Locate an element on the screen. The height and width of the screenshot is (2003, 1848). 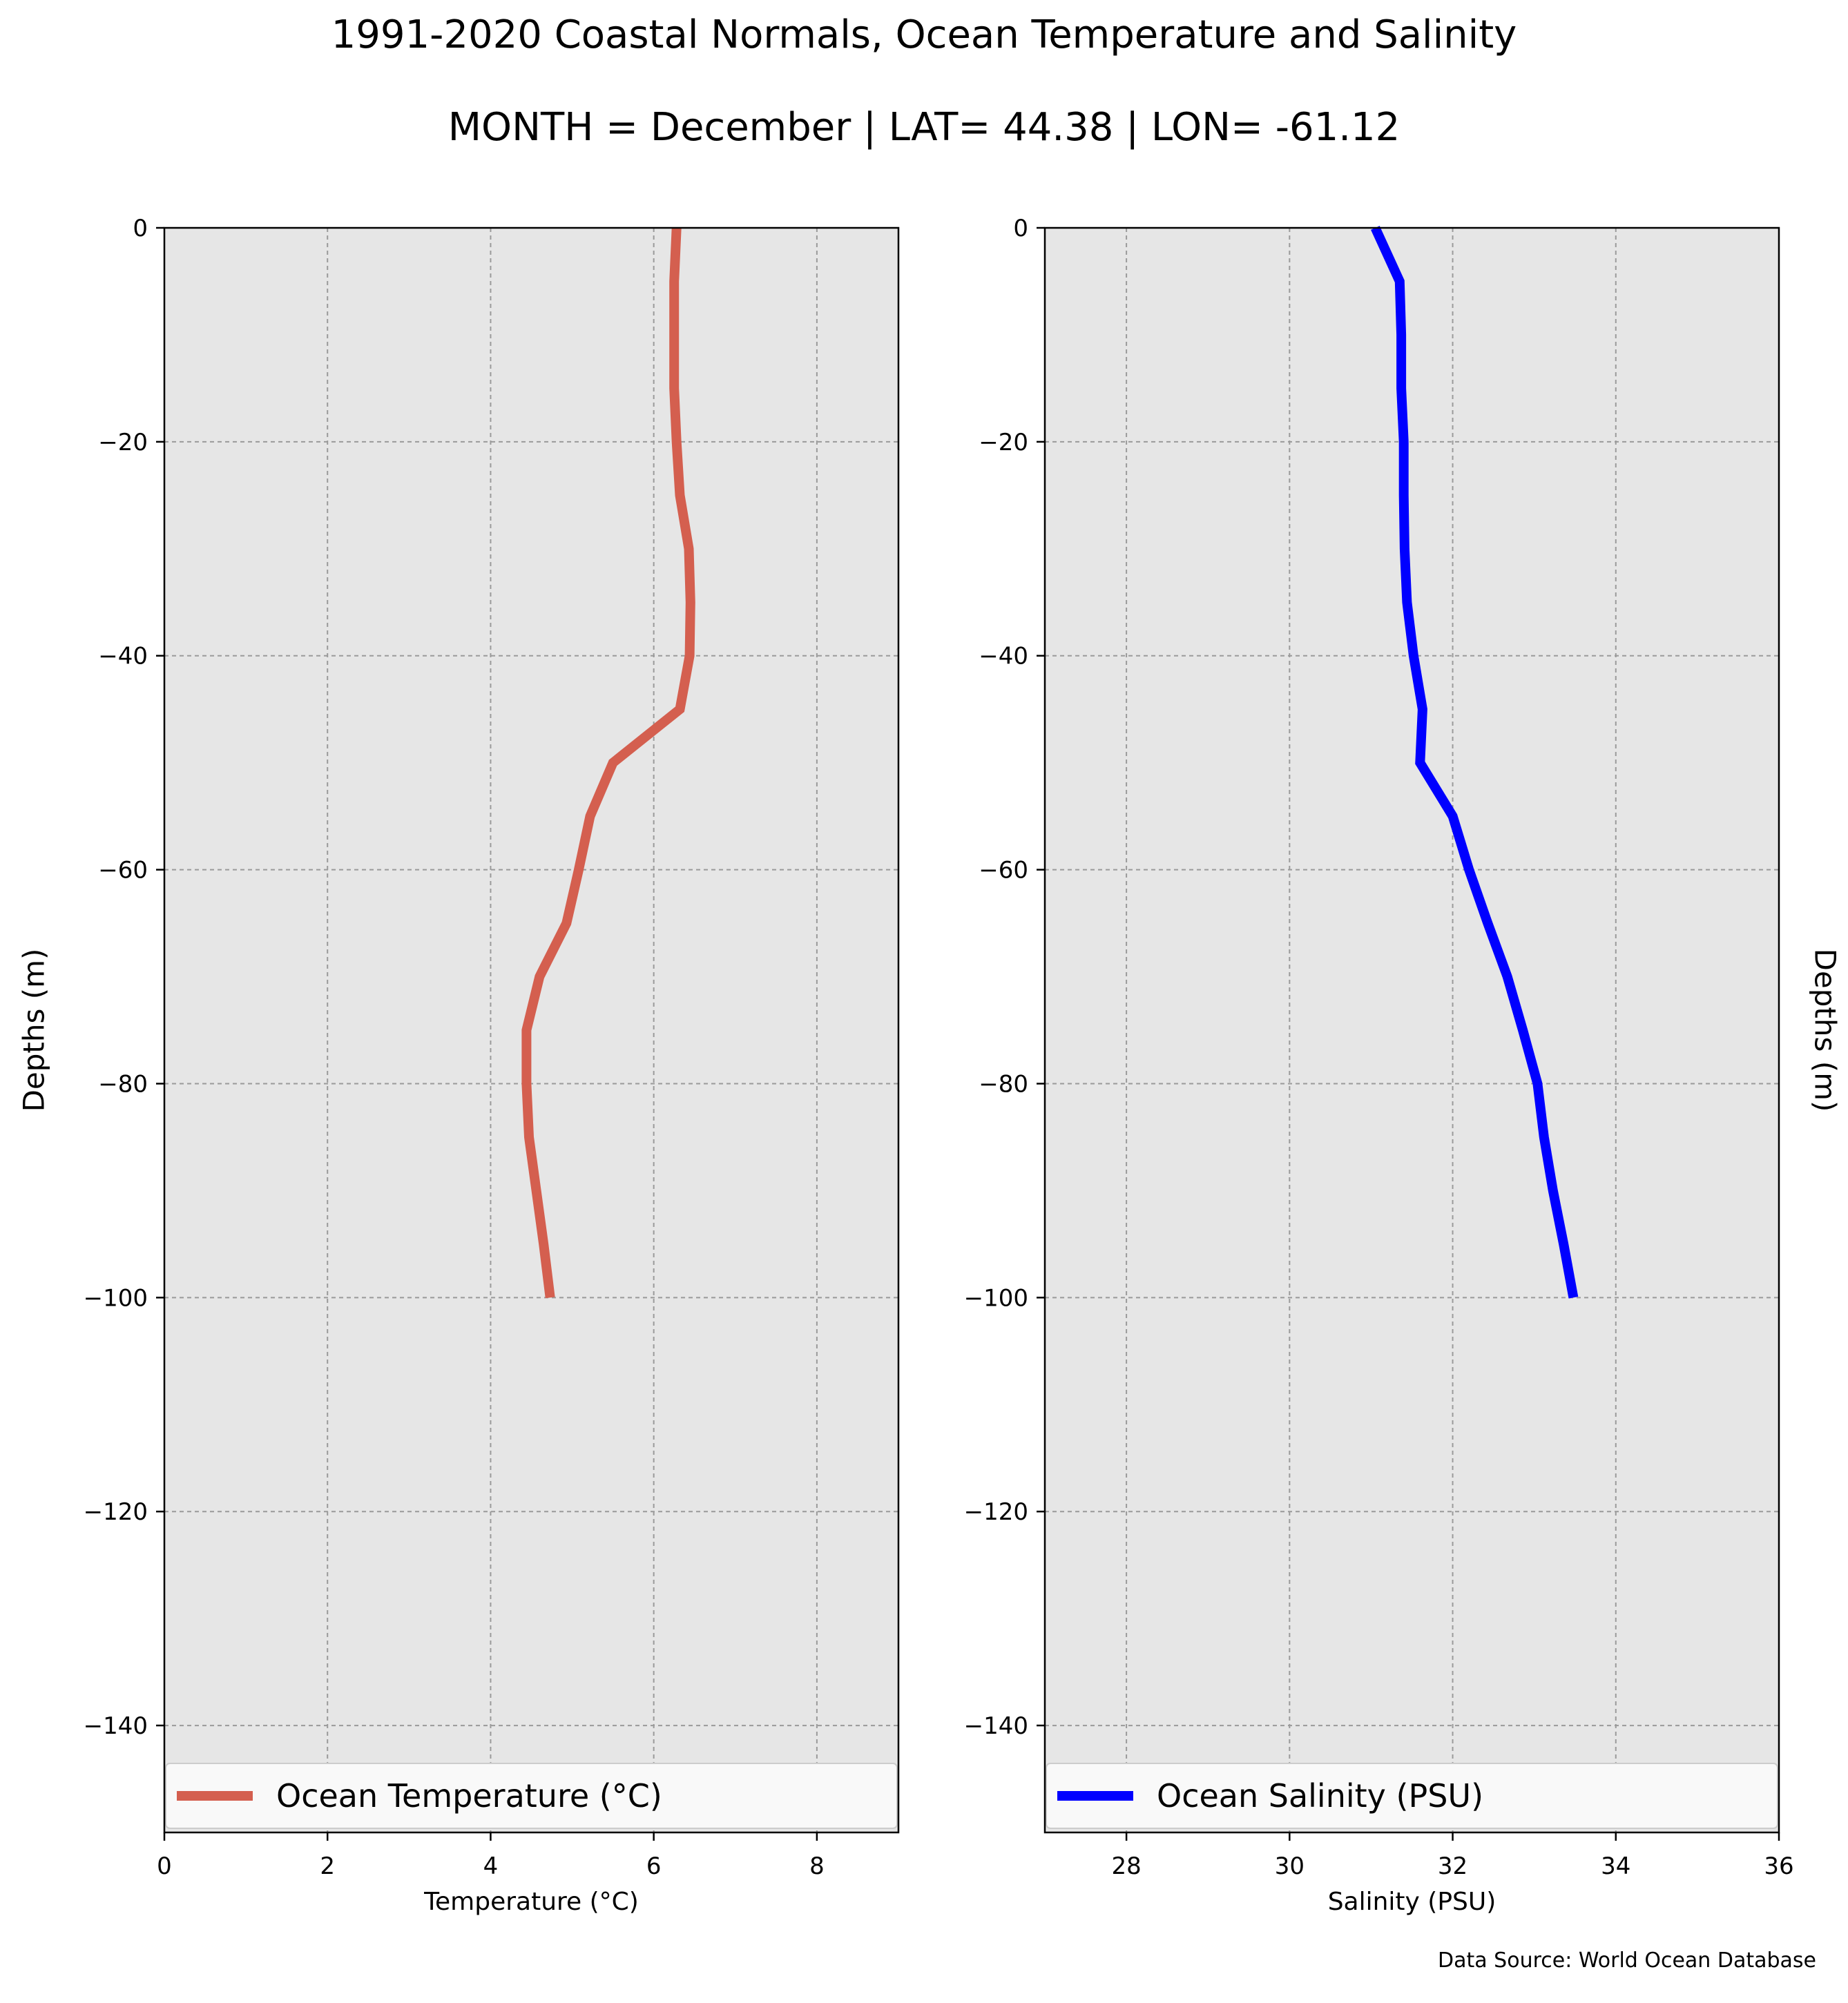
x-tick-label: 30 is located at coordinates (1290, 1866).